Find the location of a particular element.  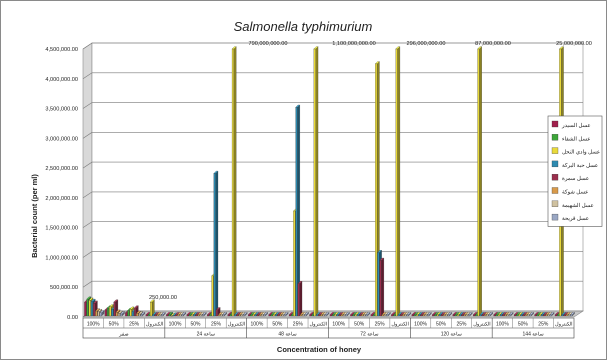

y-tick-label: 1,000,000.00 is located at coordinates (61, 258).